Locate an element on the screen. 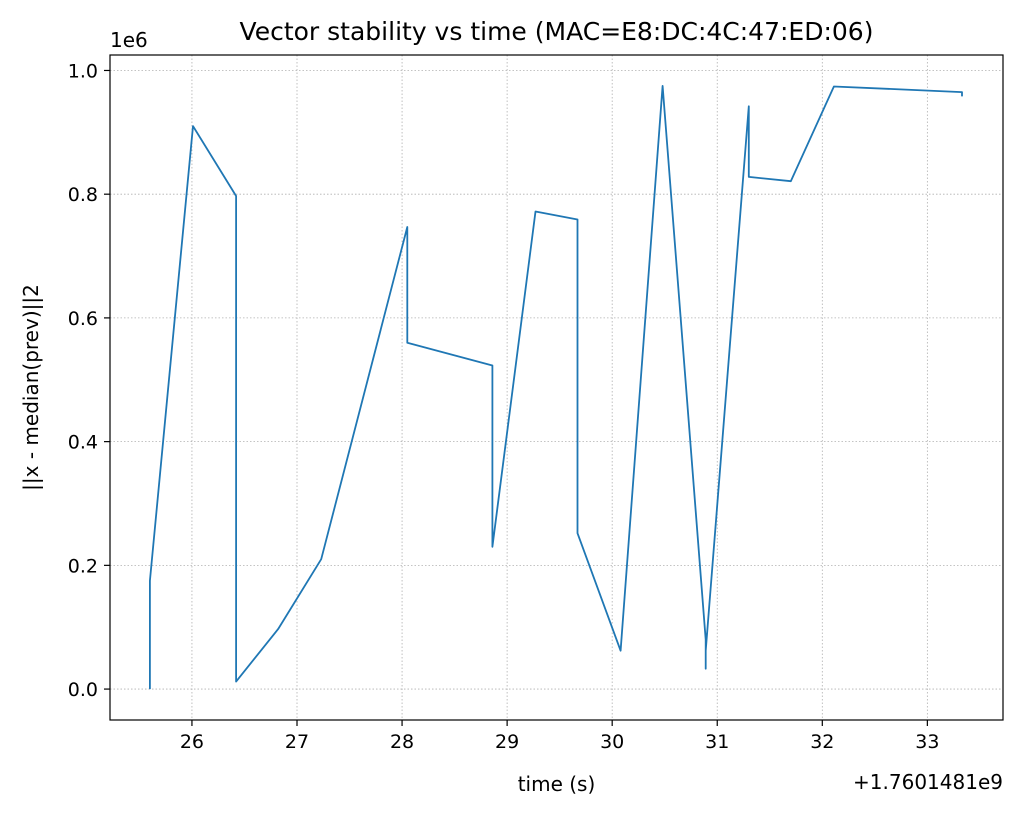 The image size is (1021, 814). x-tick-label: 26 is located at coordinates (192, 742).